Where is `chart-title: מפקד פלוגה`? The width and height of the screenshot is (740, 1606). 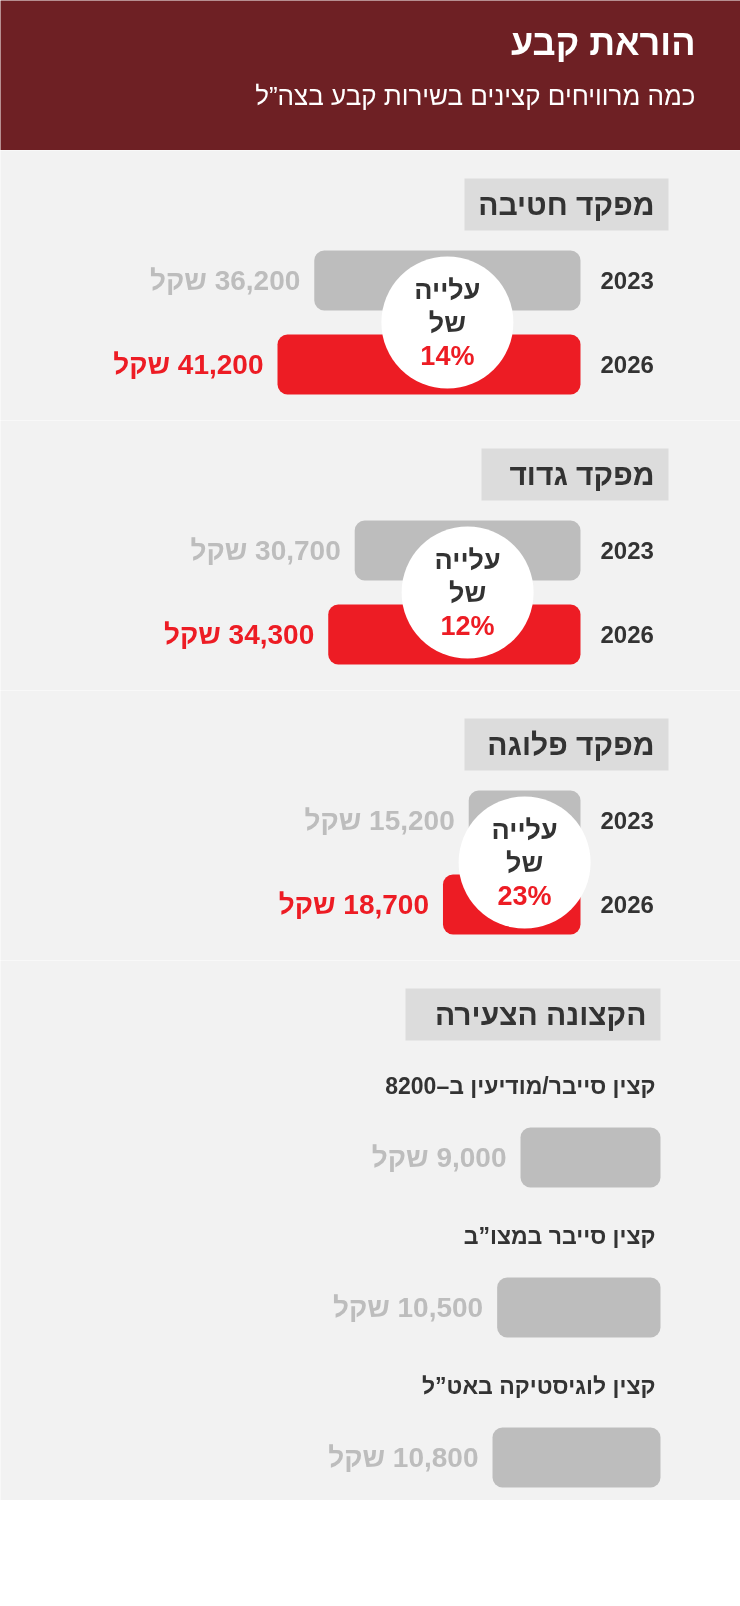
chart-title: מפקד פלוגה is located at coordinates (571, 744).